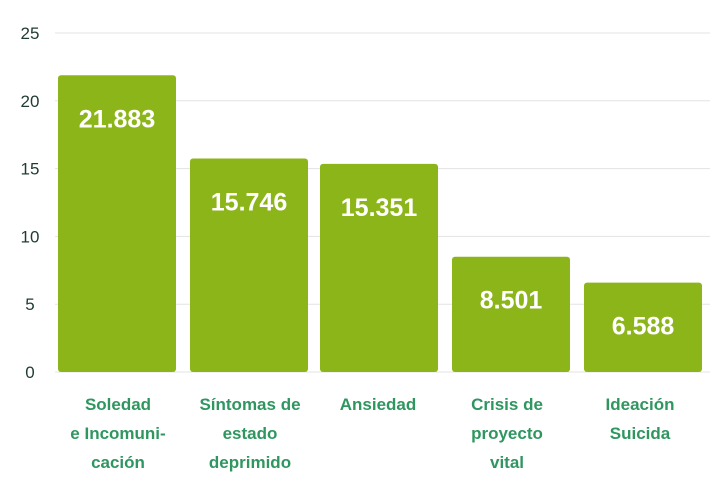 Image resolution: width=720 pixels, height=481 pixels. What do you see at coordinates (30, 169) in the screenshot?
I see `y-tick-label: 15` at bounding box center [30, 169].